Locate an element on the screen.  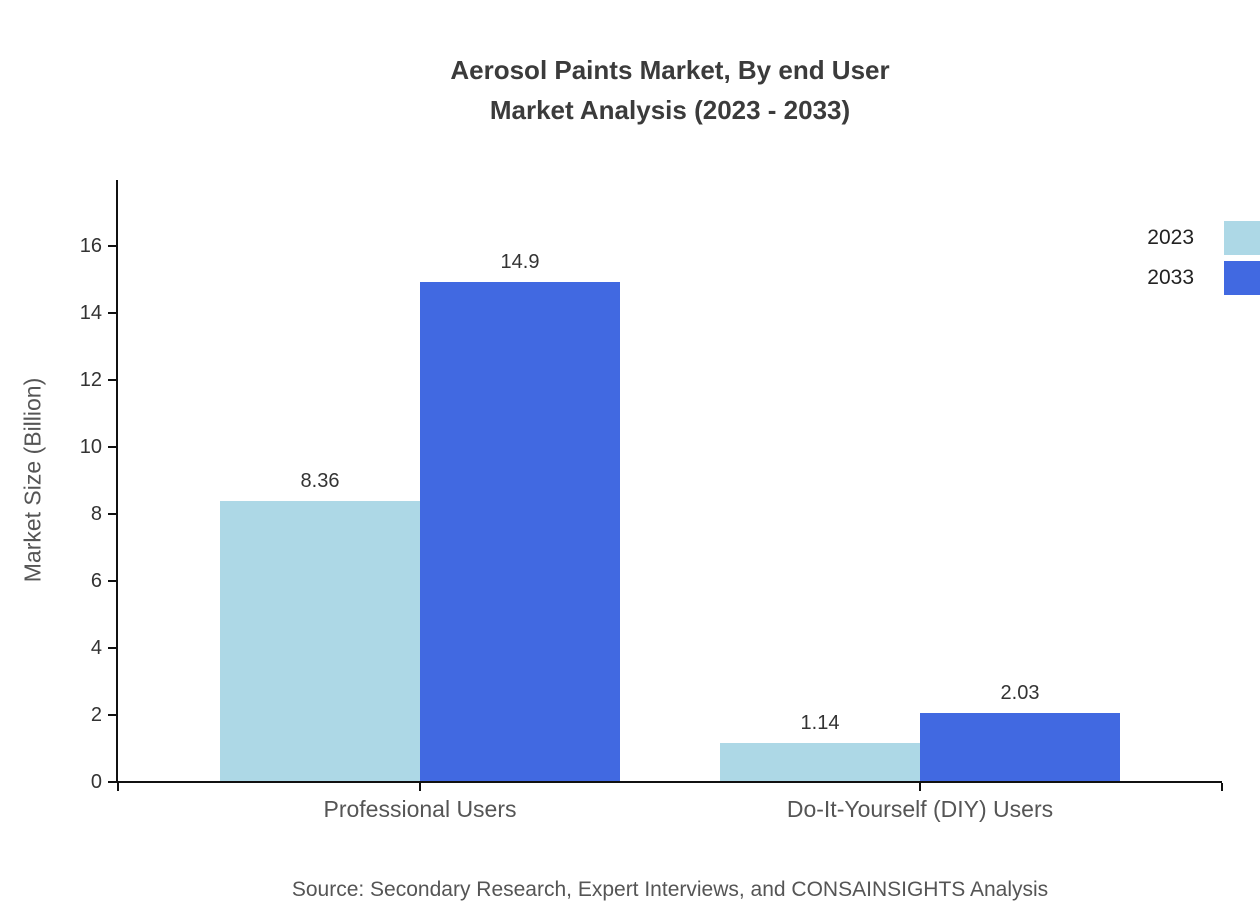
y-tick-label: 6 is located at coordinates (96, 581).